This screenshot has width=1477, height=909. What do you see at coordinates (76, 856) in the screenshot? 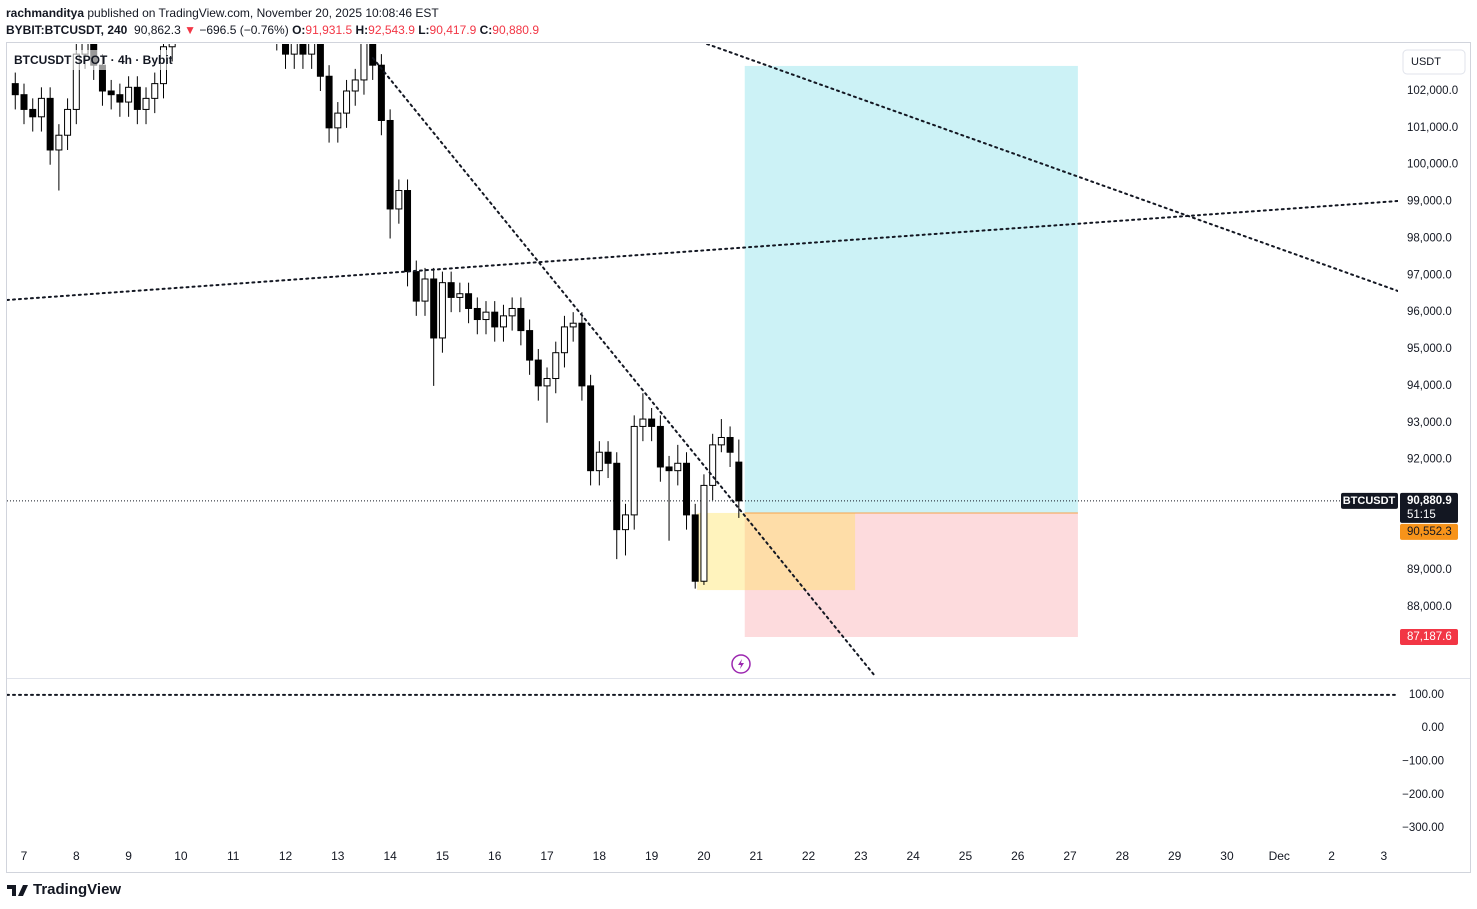
I see `x-tick-label: 8` at bounding box center [76, 856].